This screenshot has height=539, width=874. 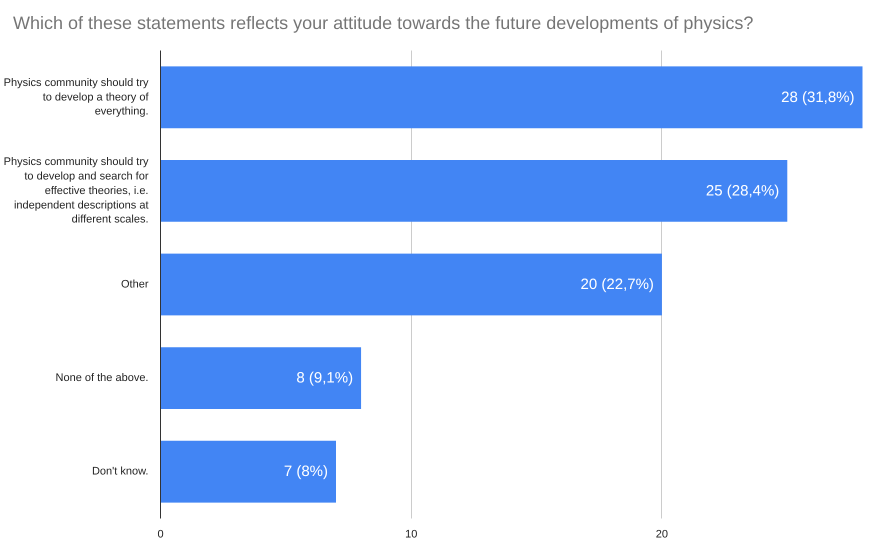 What do you see at coordinates (411, 533) in the screenshot?
I see `x-tick-label: 10` at bounding box center [411, 533].